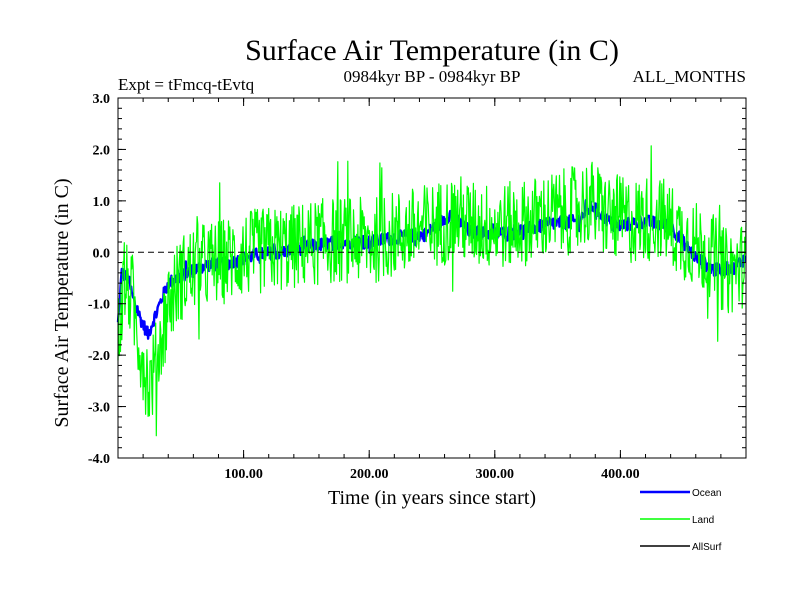 This screenshot has width=800, height=600. What do you see at coordinates (102, 253) in the screenshot?
I see `y-tick-label: 0.0` at bounding box center [102, 253].